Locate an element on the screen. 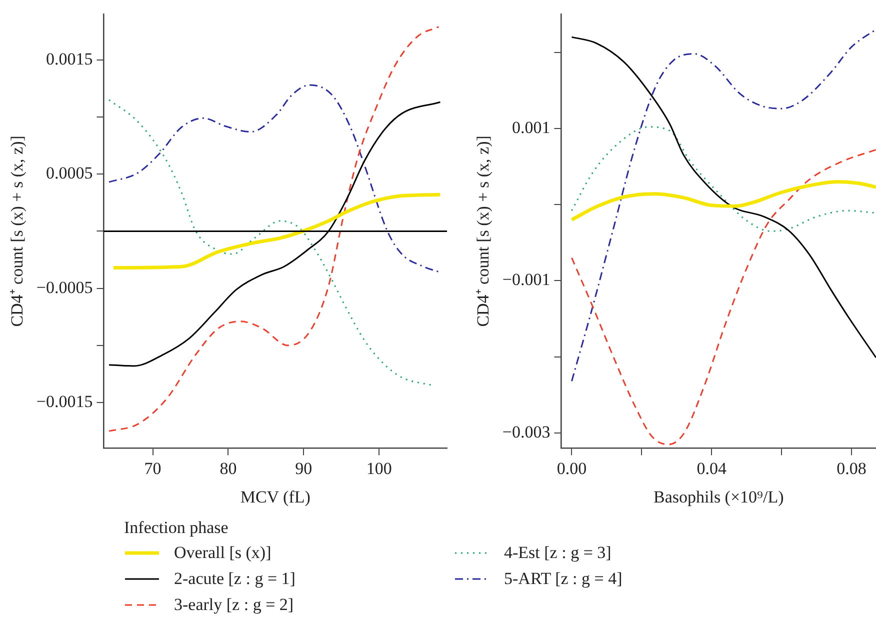  legend-label: Overall [s (x)] is located at coordinates (223, 553).